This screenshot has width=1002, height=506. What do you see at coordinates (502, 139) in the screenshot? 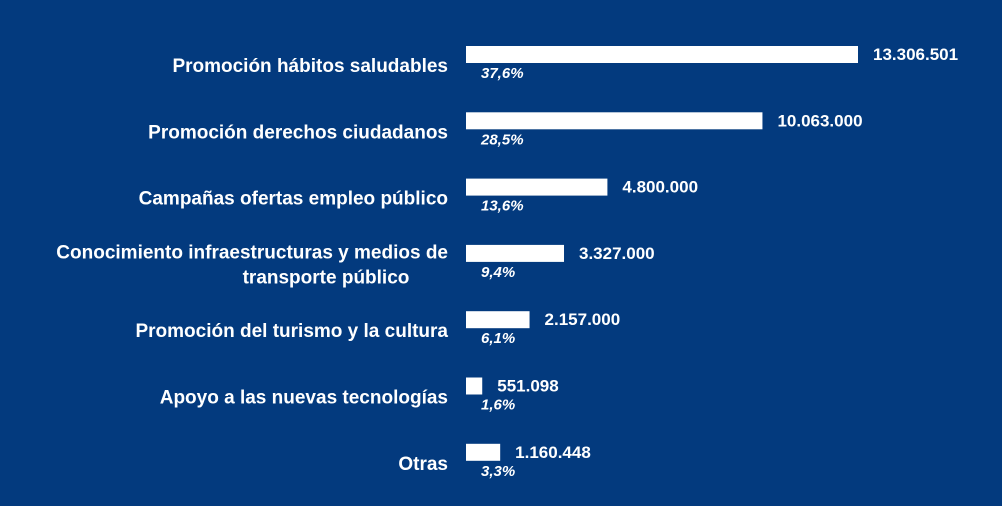
I see `percent-label: 28,5%` at bounding box center [502, 139].